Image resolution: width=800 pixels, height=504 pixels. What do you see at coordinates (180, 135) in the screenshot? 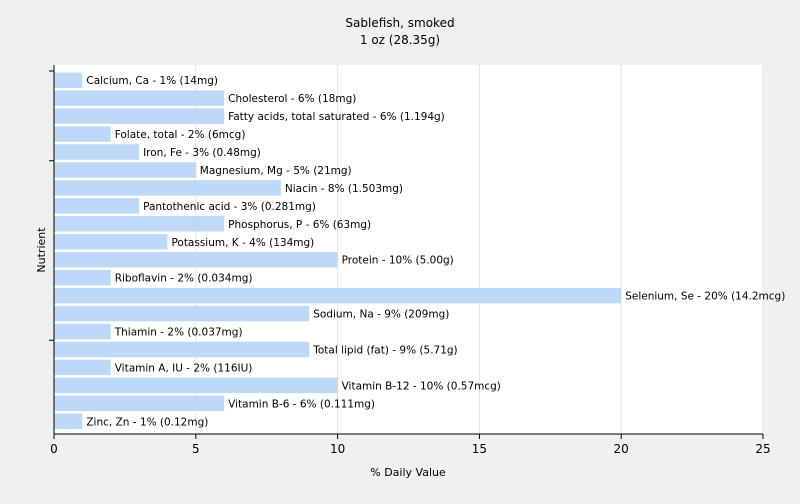
I see `bar-label: Folate, total - 2% (6mcg)` at bounding box center [180, 135].